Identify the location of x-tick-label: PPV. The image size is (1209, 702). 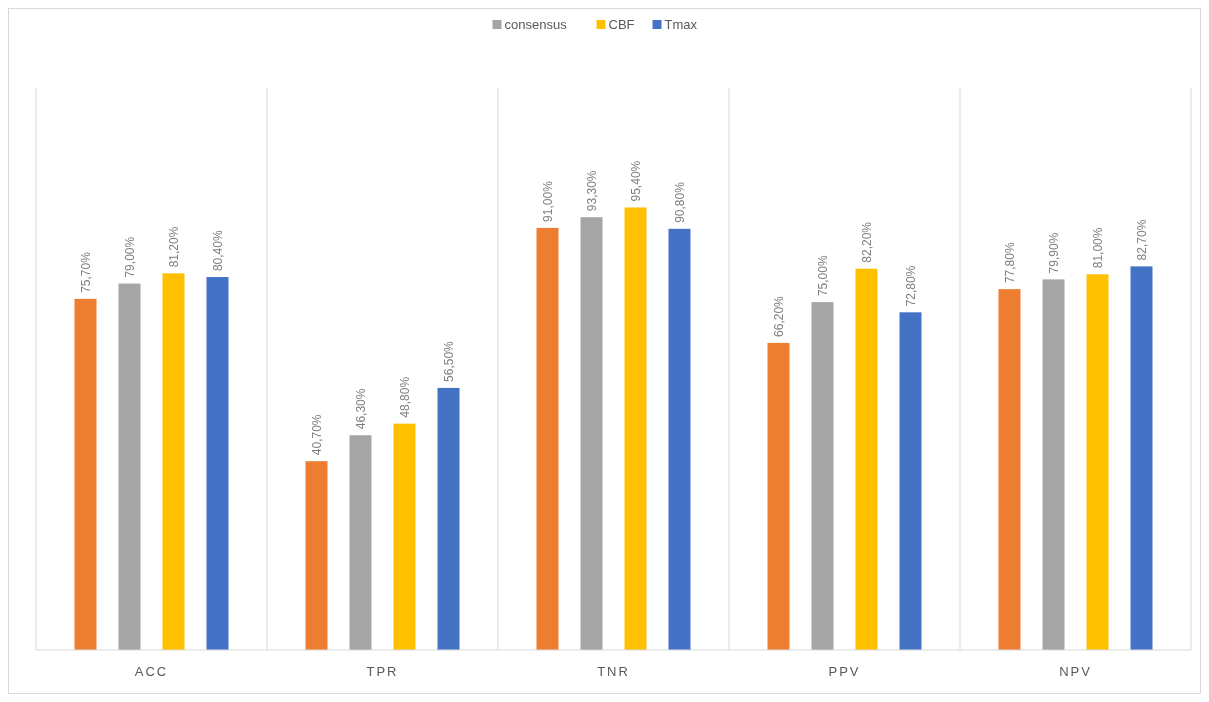
(844, 671).